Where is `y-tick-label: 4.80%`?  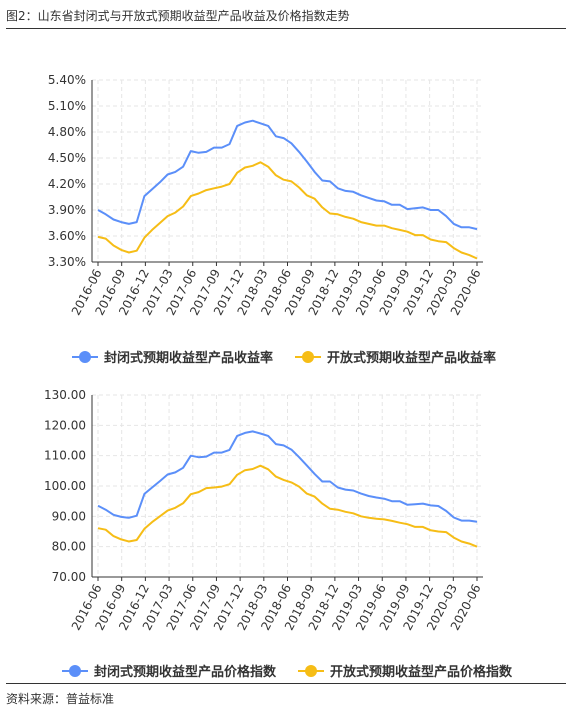
y-tick-label: 4.80% is located at coordinates (67, 132).